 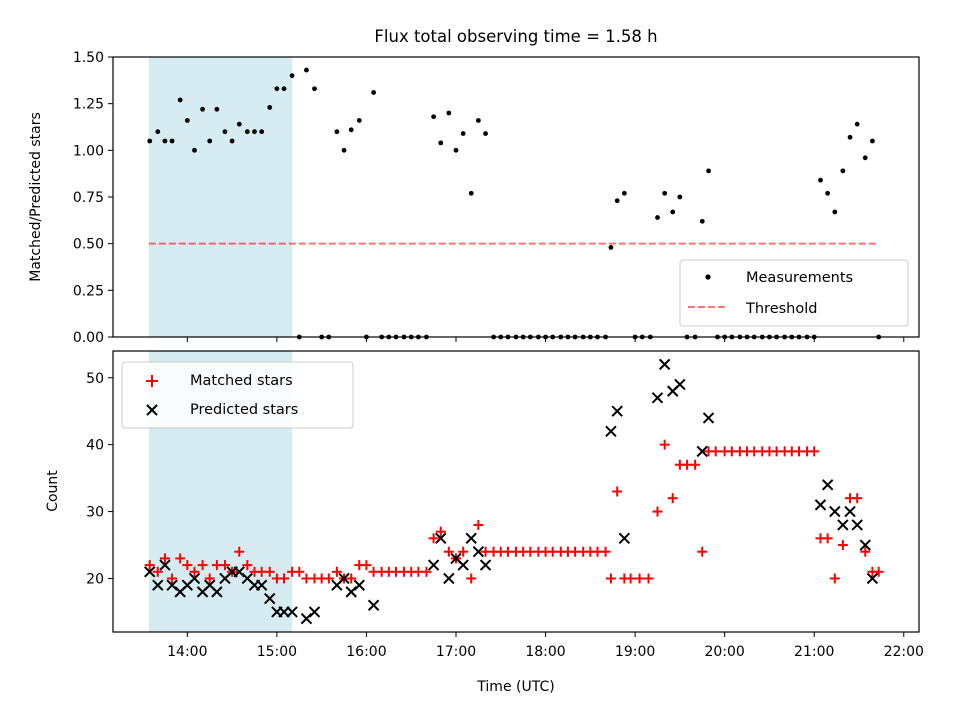 I want to click on legend-predicted-label: Predicted stars, so click(x=244, y=410).